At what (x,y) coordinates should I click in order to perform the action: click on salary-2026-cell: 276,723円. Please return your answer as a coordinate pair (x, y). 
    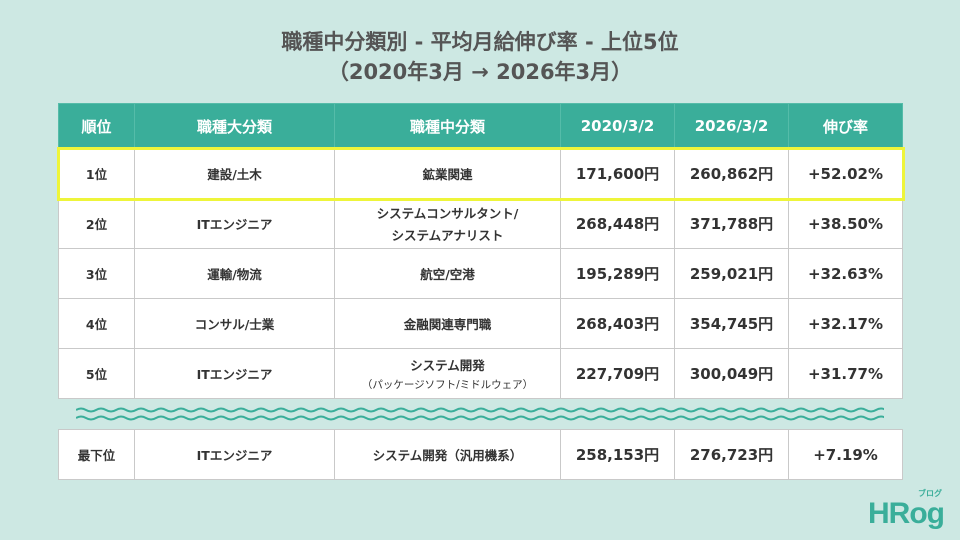
    Looking at the image, I should click on (731, 454).